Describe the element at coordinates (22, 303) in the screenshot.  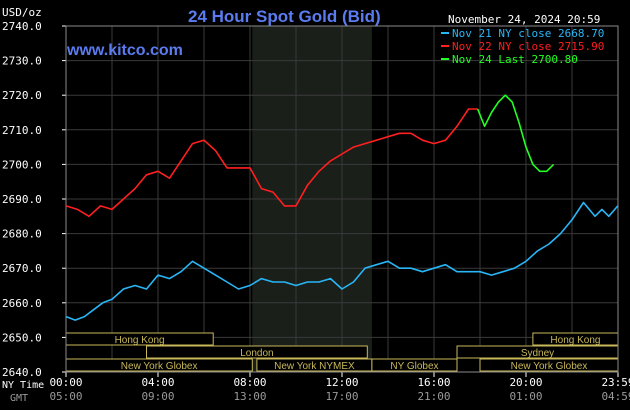
I see `y-tick-label: 2660.0` at that location.